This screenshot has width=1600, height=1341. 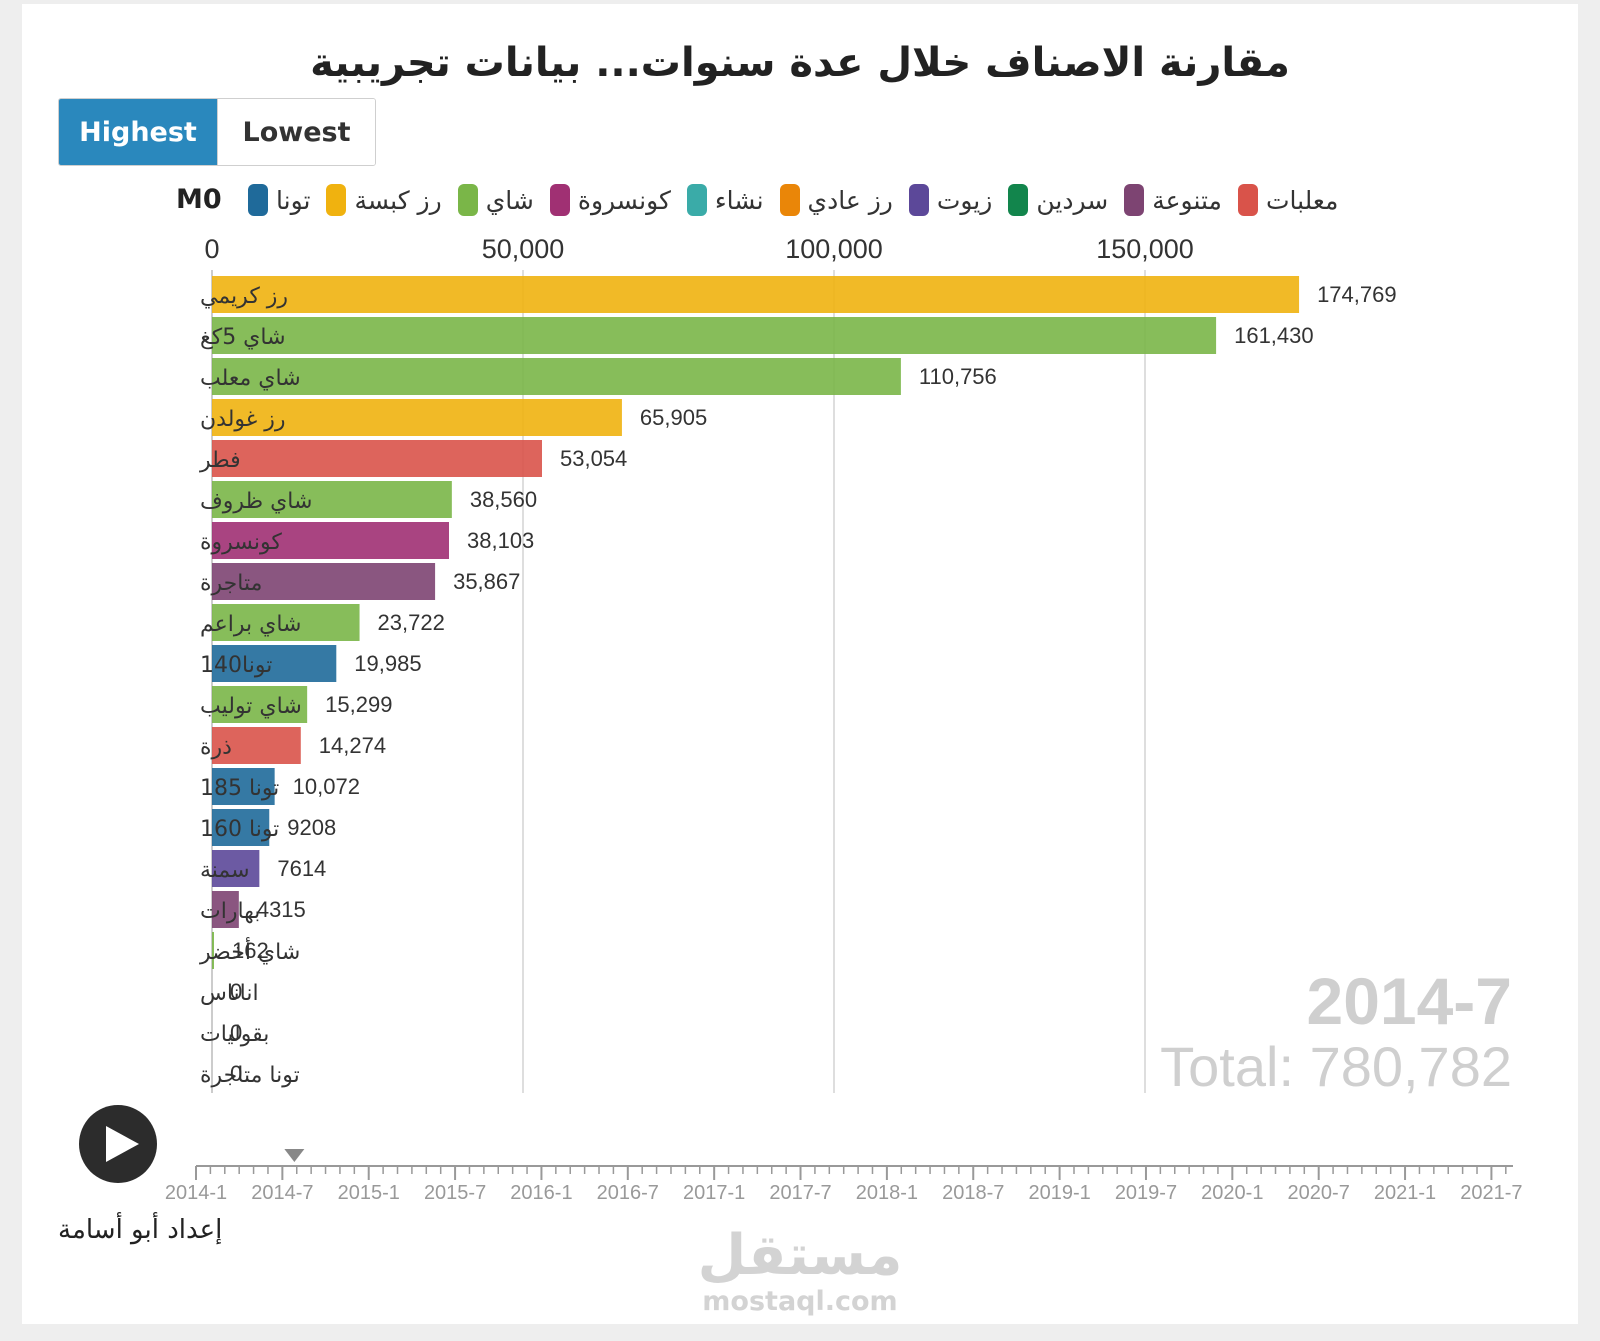 I want to click on value-label: 0, so click(x=236, y=1073).